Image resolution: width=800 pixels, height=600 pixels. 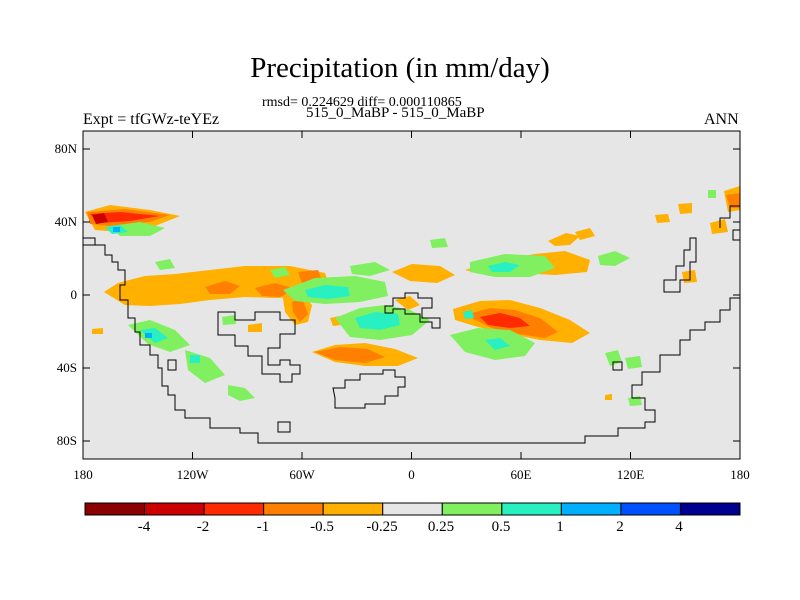 I want to click on colorbar-label: 2, so click(x=620, y=527).